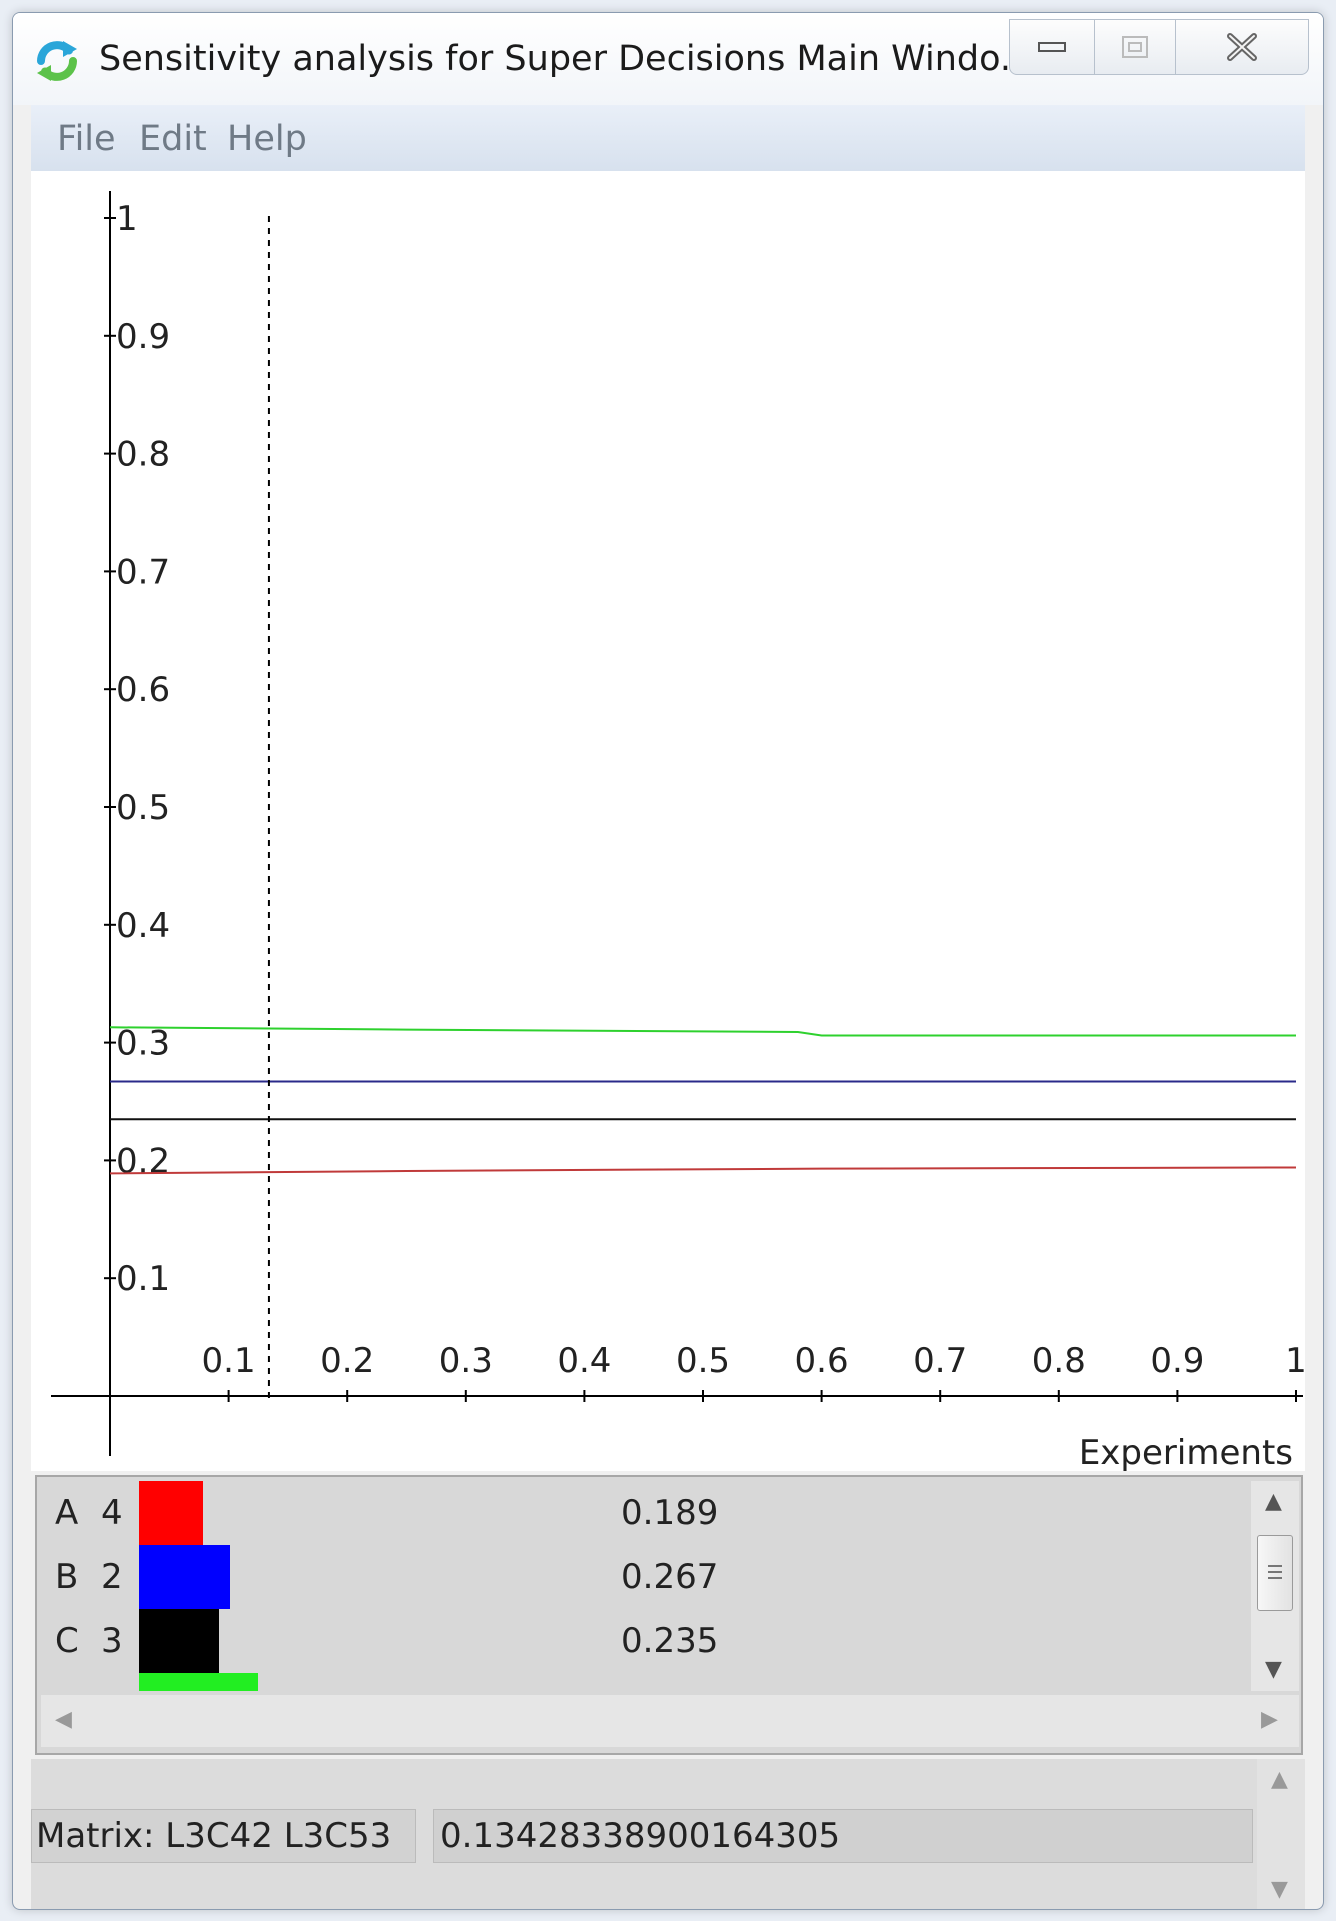 The height and width of the screenshot is (1921, 1336). What do you see at coordinates (1281, 1834) in the screenshot?
I see `status-vertical-scrollbar: ▲ ▼` at bounding box center [1281, 1834].